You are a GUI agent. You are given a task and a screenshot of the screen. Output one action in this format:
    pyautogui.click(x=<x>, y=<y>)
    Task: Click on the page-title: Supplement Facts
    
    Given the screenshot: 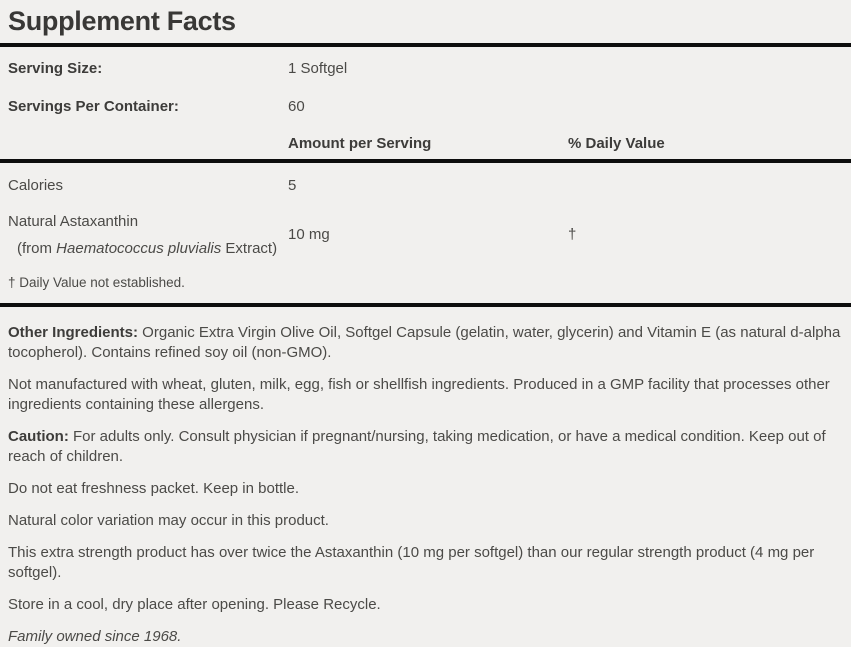 What is the action you would take?
    pyautogui.click(x=122, y=21)
    